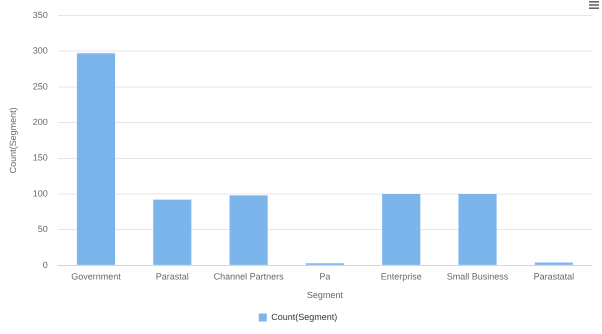  Describe the element at coordinates (13, 140) in the screenshot. I see `y-axis-title: Count(Segment)` at that location.